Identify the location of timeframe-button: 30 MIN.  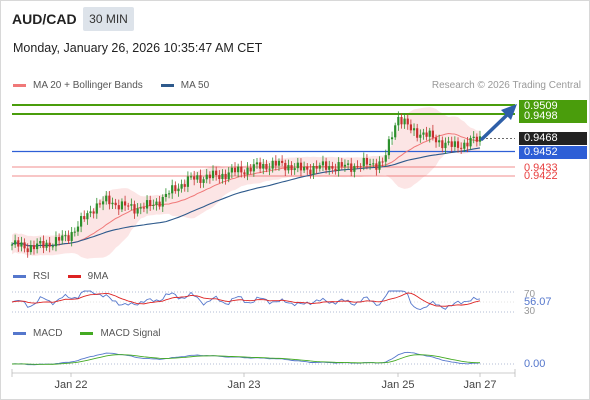
(108, 19).